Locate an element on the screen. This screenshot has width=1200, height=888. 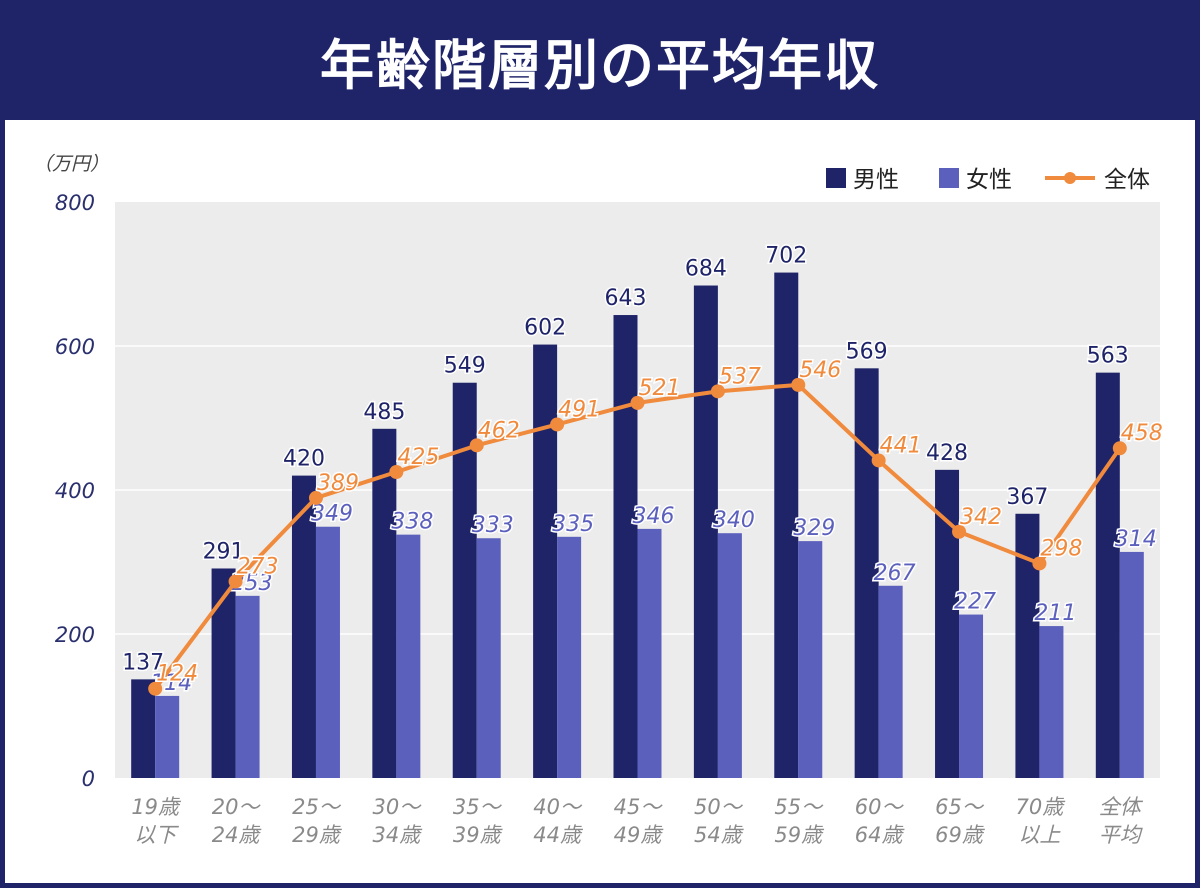
x-tick-label: 49歳 is located at coordinates (639, 835).